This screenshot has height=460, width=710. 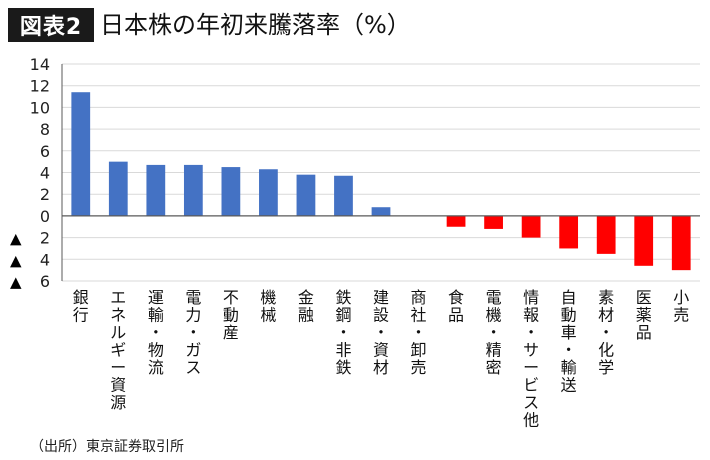 I want to click on x-tick-label: 運輸・物流, so click(x=156, y=332).